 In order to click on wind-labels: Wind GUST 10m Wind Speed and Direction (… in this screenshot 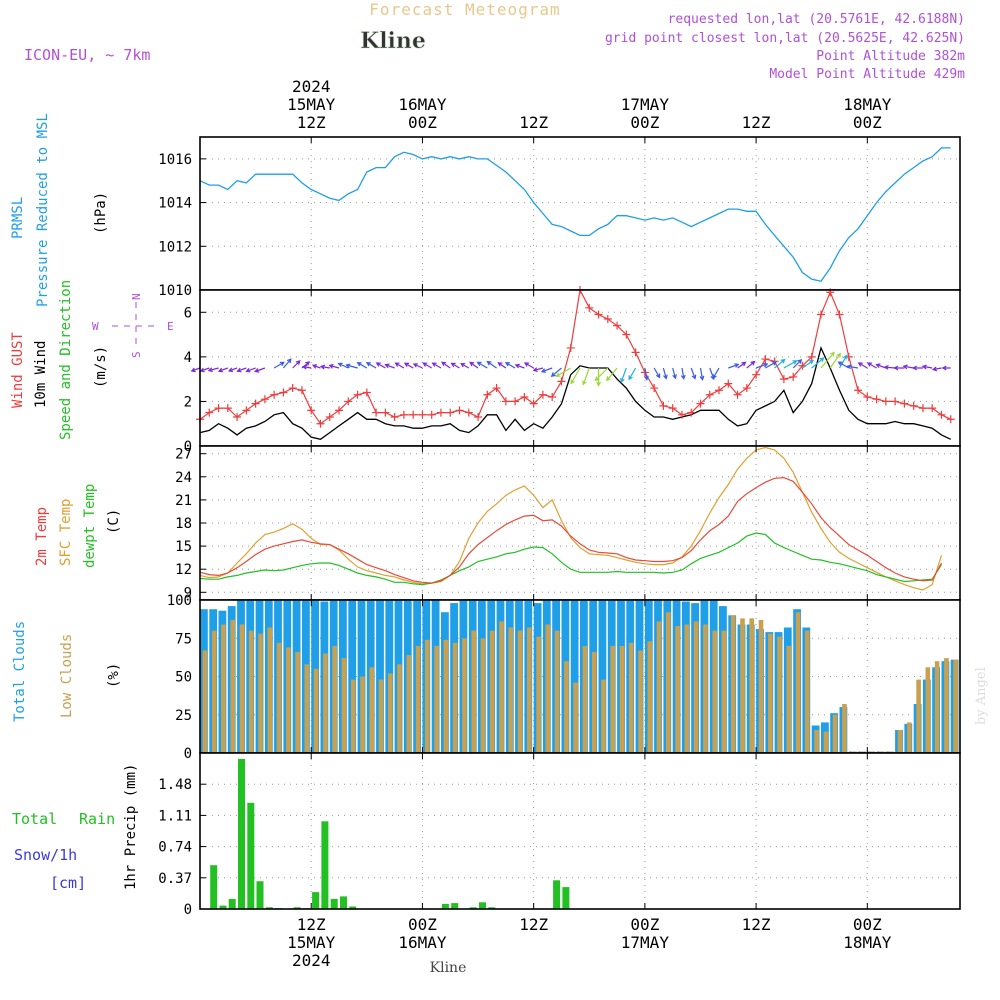, I will do `click(92, 360)`.